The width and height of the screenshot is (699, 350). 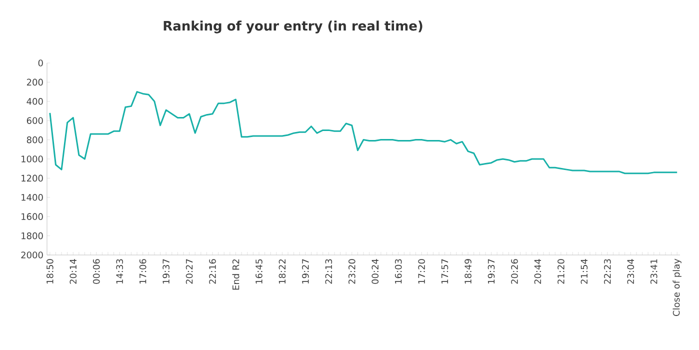 What do you see at coordinates (32, 216) in the screenshot?
I see `y-tick-label: 1600` at bounding box center [32, 216].